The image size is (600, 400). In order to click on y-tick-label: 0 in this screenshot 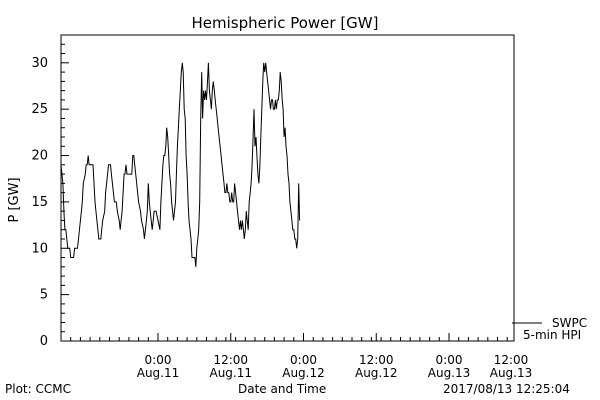, I will do `click(44, 341)`.